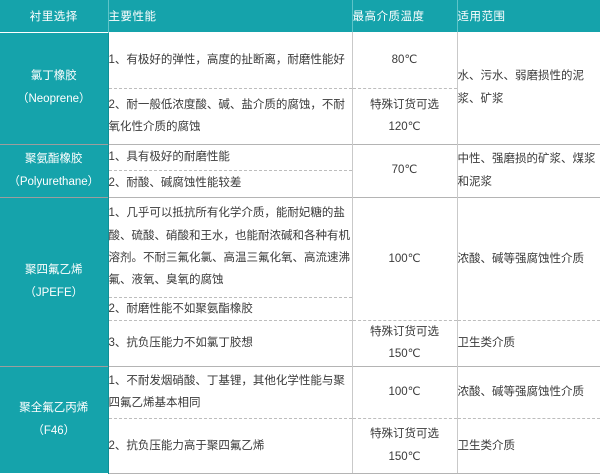 The height and width of the screenshot is (474, 600). I want to click on table-header: 衬里选择 主要性能 最高介质温度 适用范围, so click(300, 16).